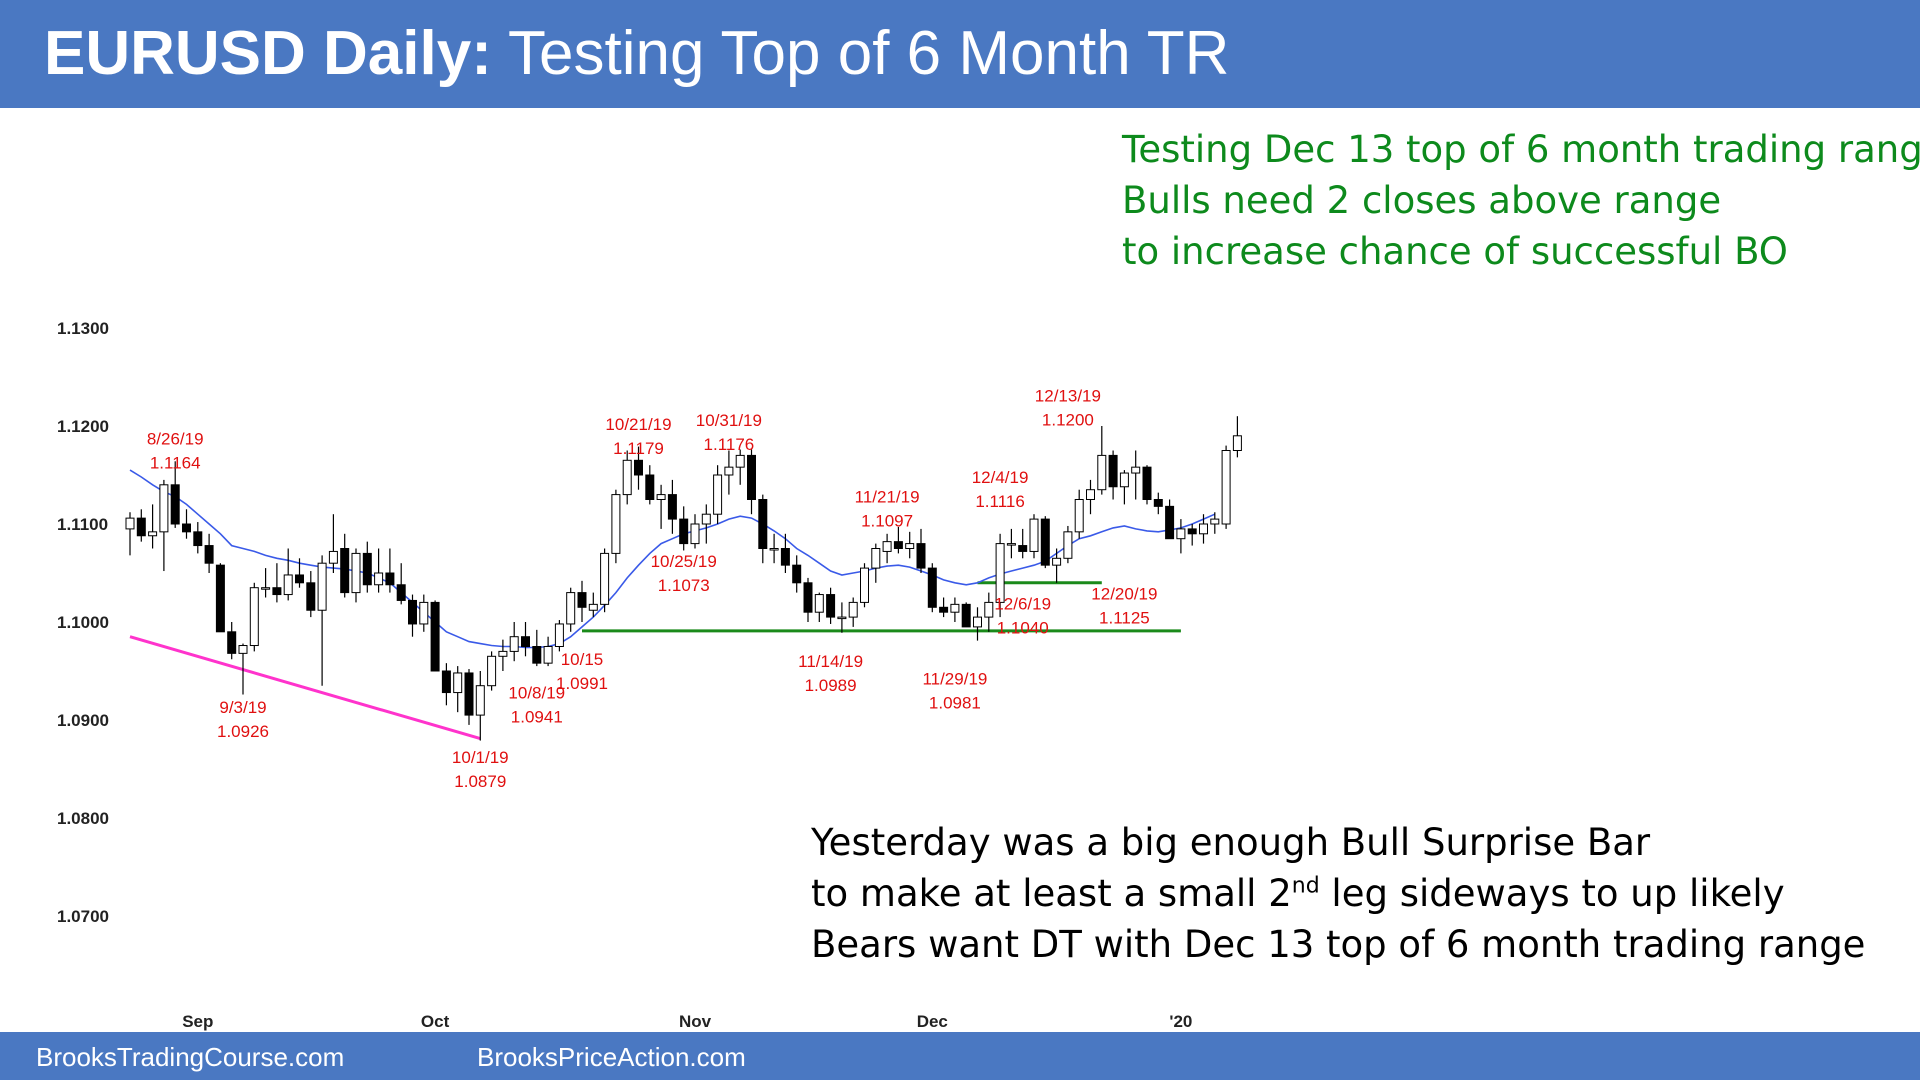 This screenshot has width=1920, height=1080. What do you see at coordinates (1124, 617) in the screenshot?
I see `annotation-price: 1.1125` at bounding box center [1124, 617].